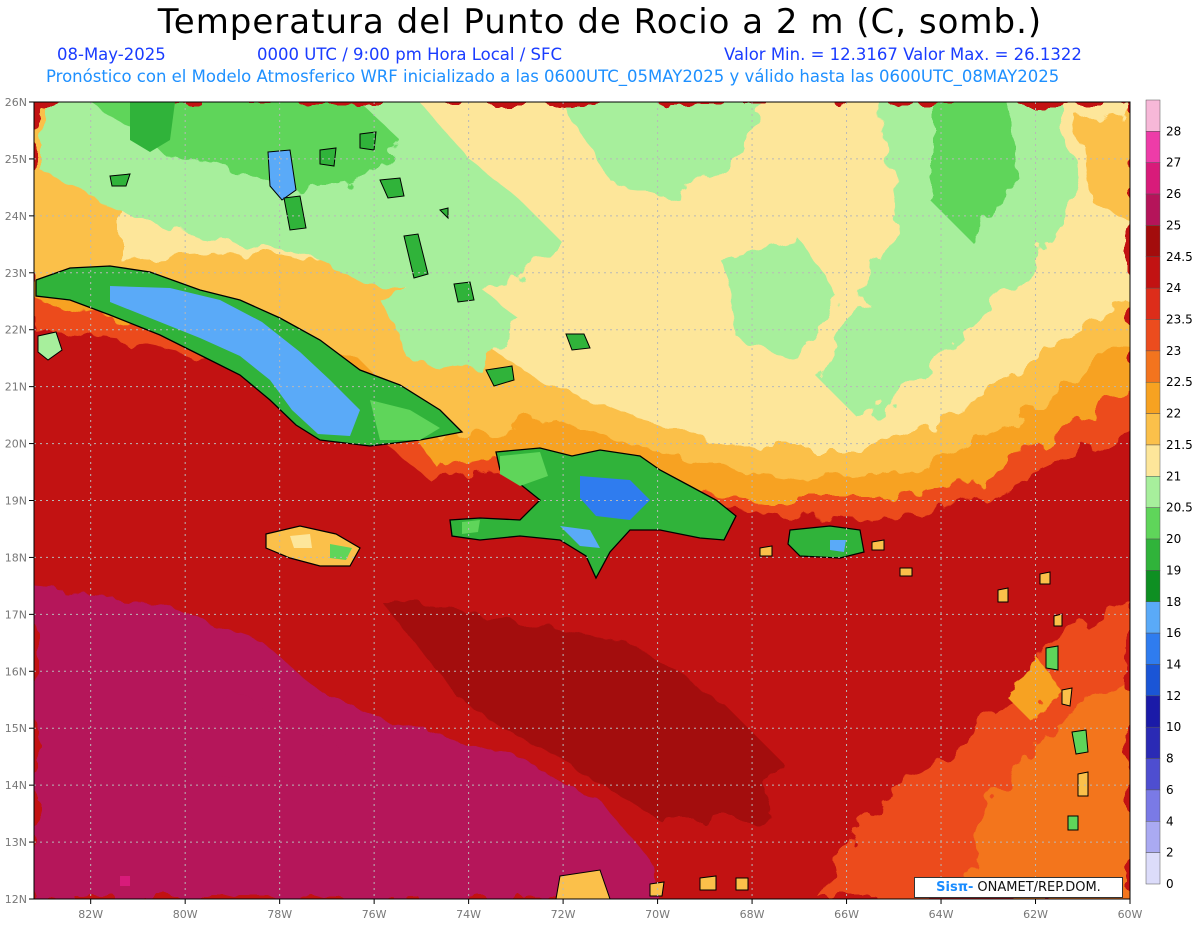 Image resolution: width=1200 pixels, height=927 pixels. I want to click on field-atlantic-green, so click(660, 151).